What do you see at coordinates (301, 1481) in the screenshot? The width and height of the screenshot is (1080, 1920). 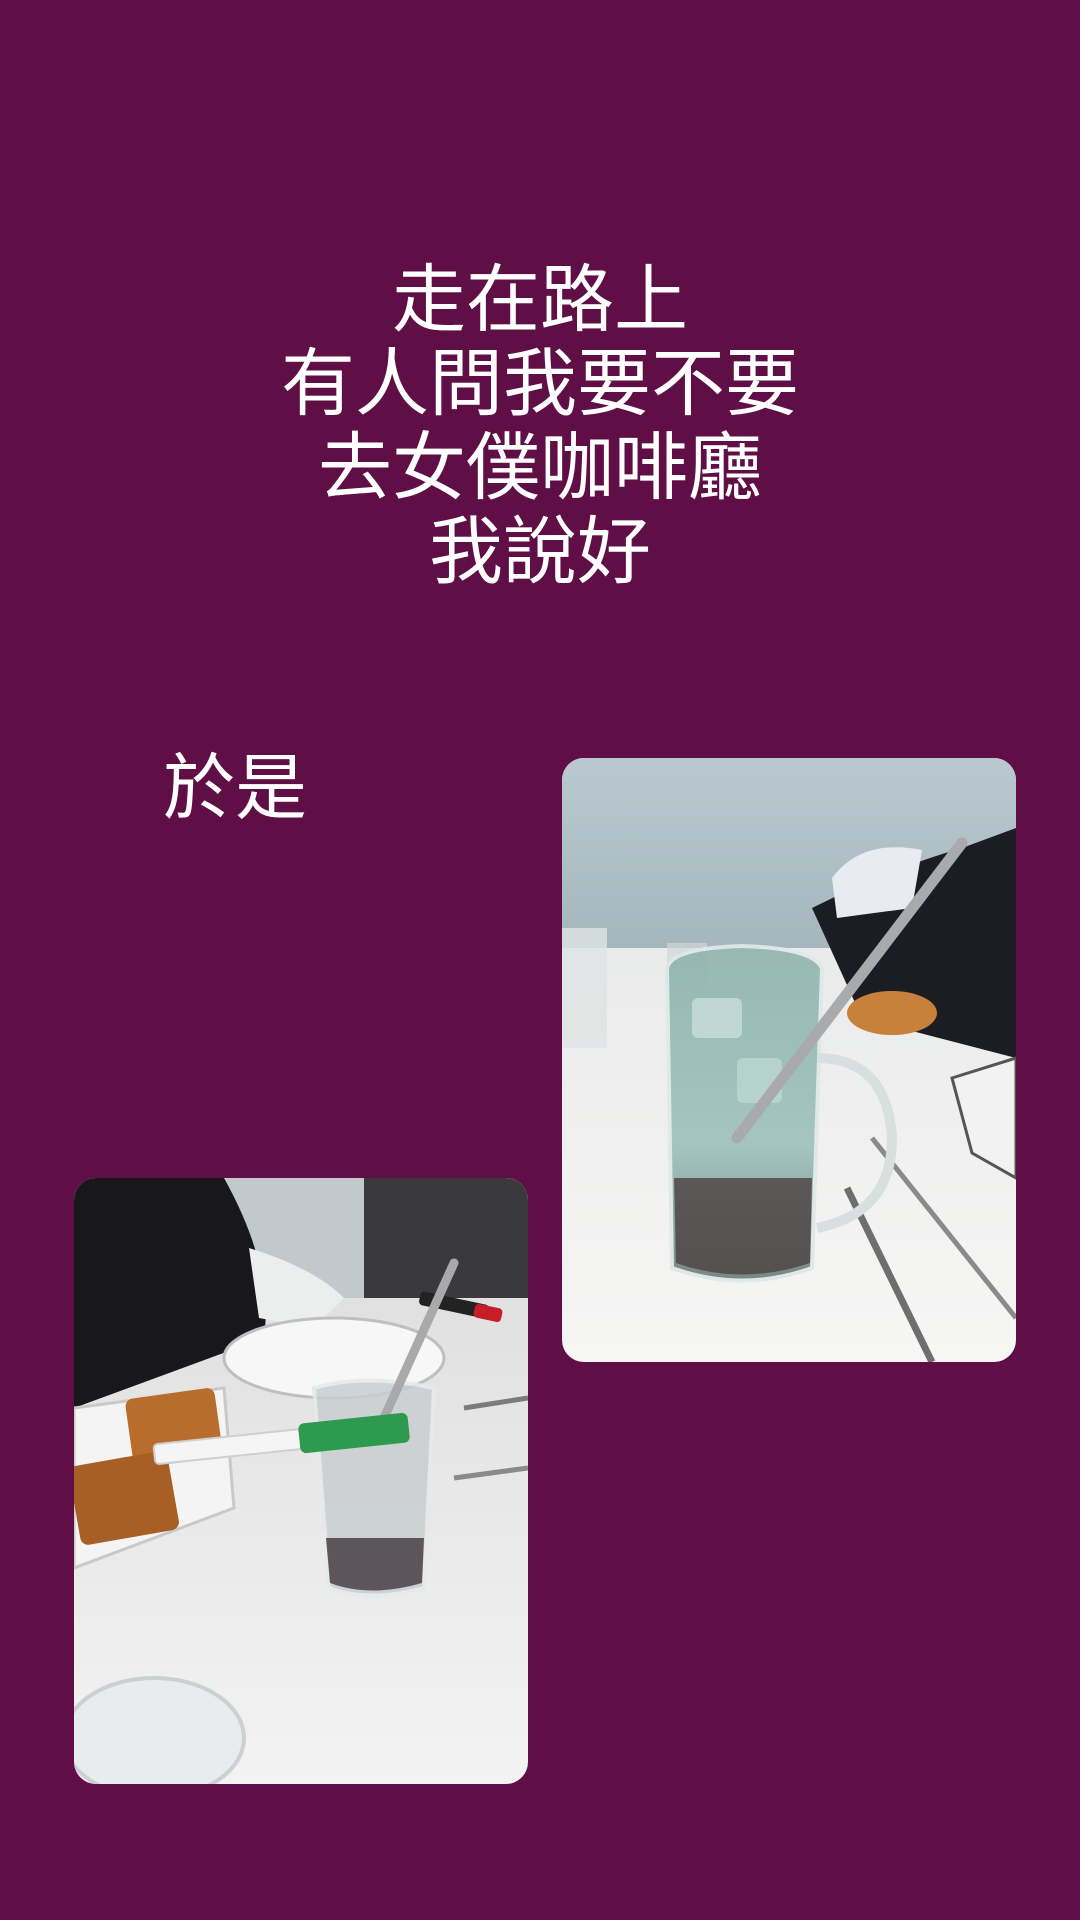 I see `photo-drink-with-syringe` at bounding box center [301, 1481].